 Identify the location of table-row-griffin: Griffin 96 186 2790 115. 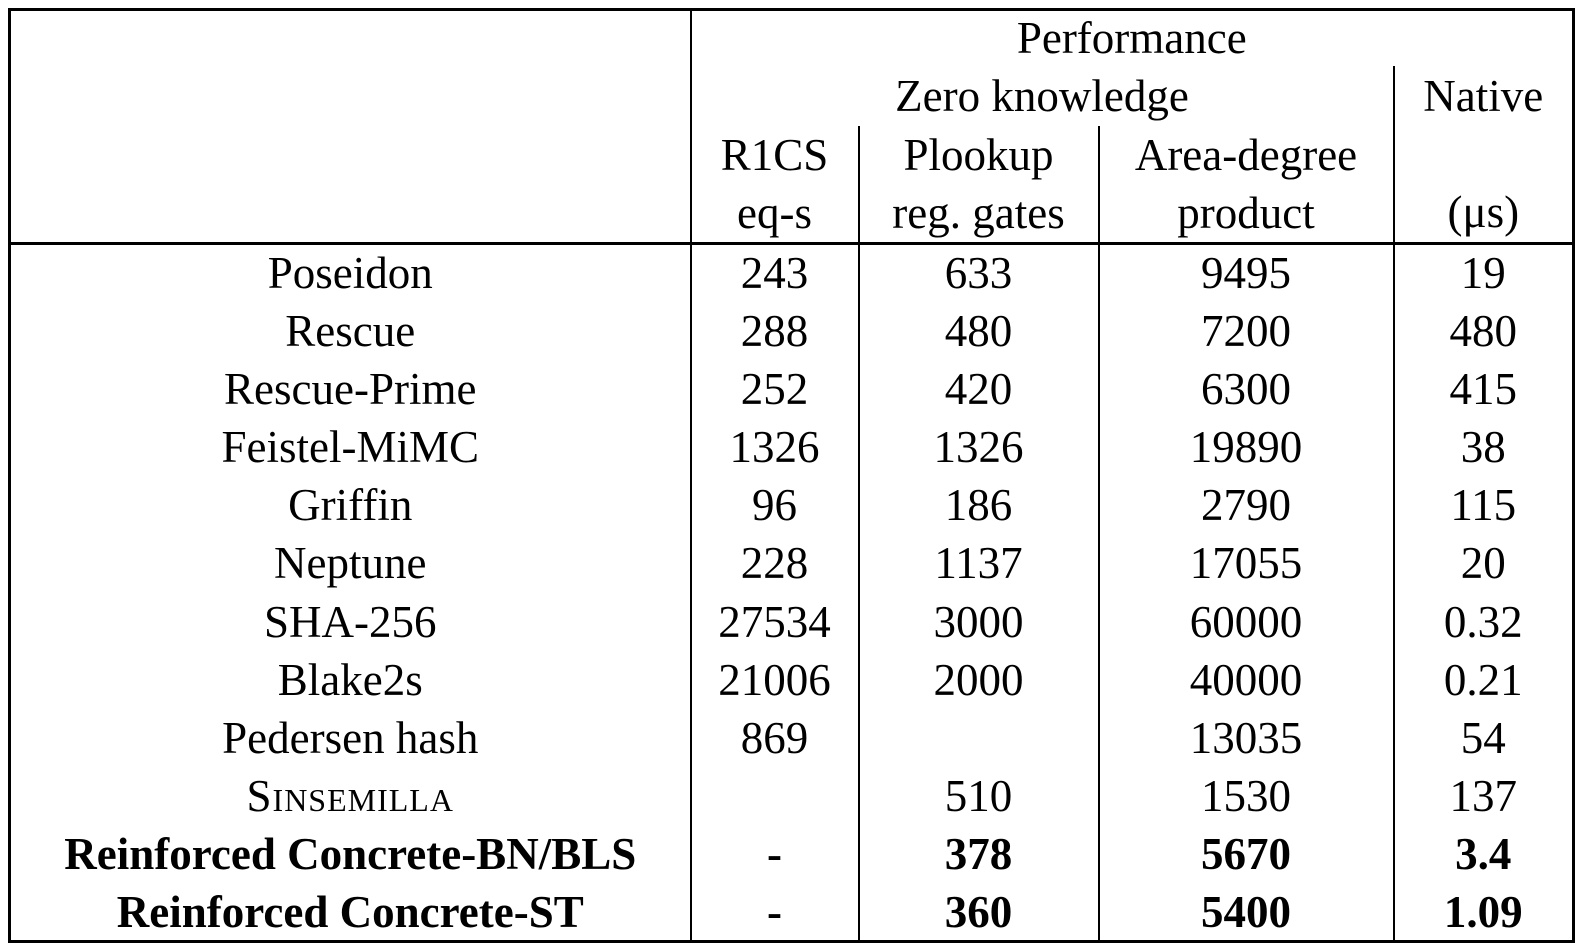
(791, 505).